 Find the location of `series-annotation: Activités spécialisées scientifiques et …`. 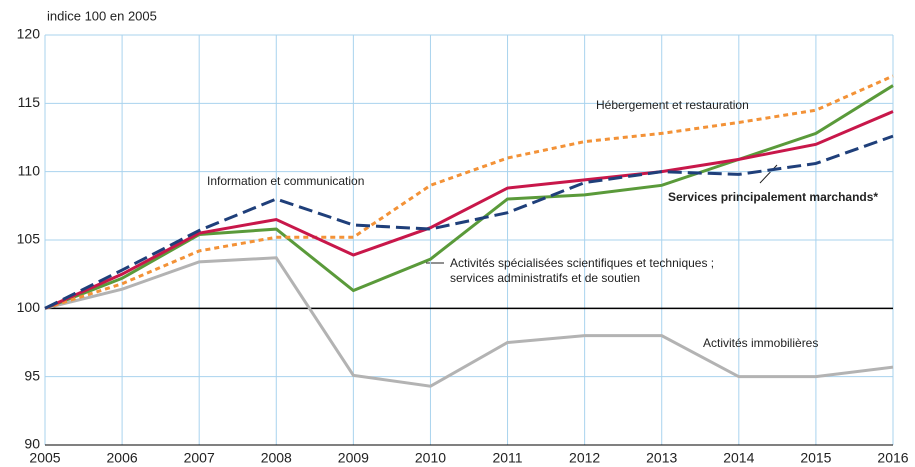

series-annotation: Activités spécialisées scientifiques et … is located at coordinates (582, 270).